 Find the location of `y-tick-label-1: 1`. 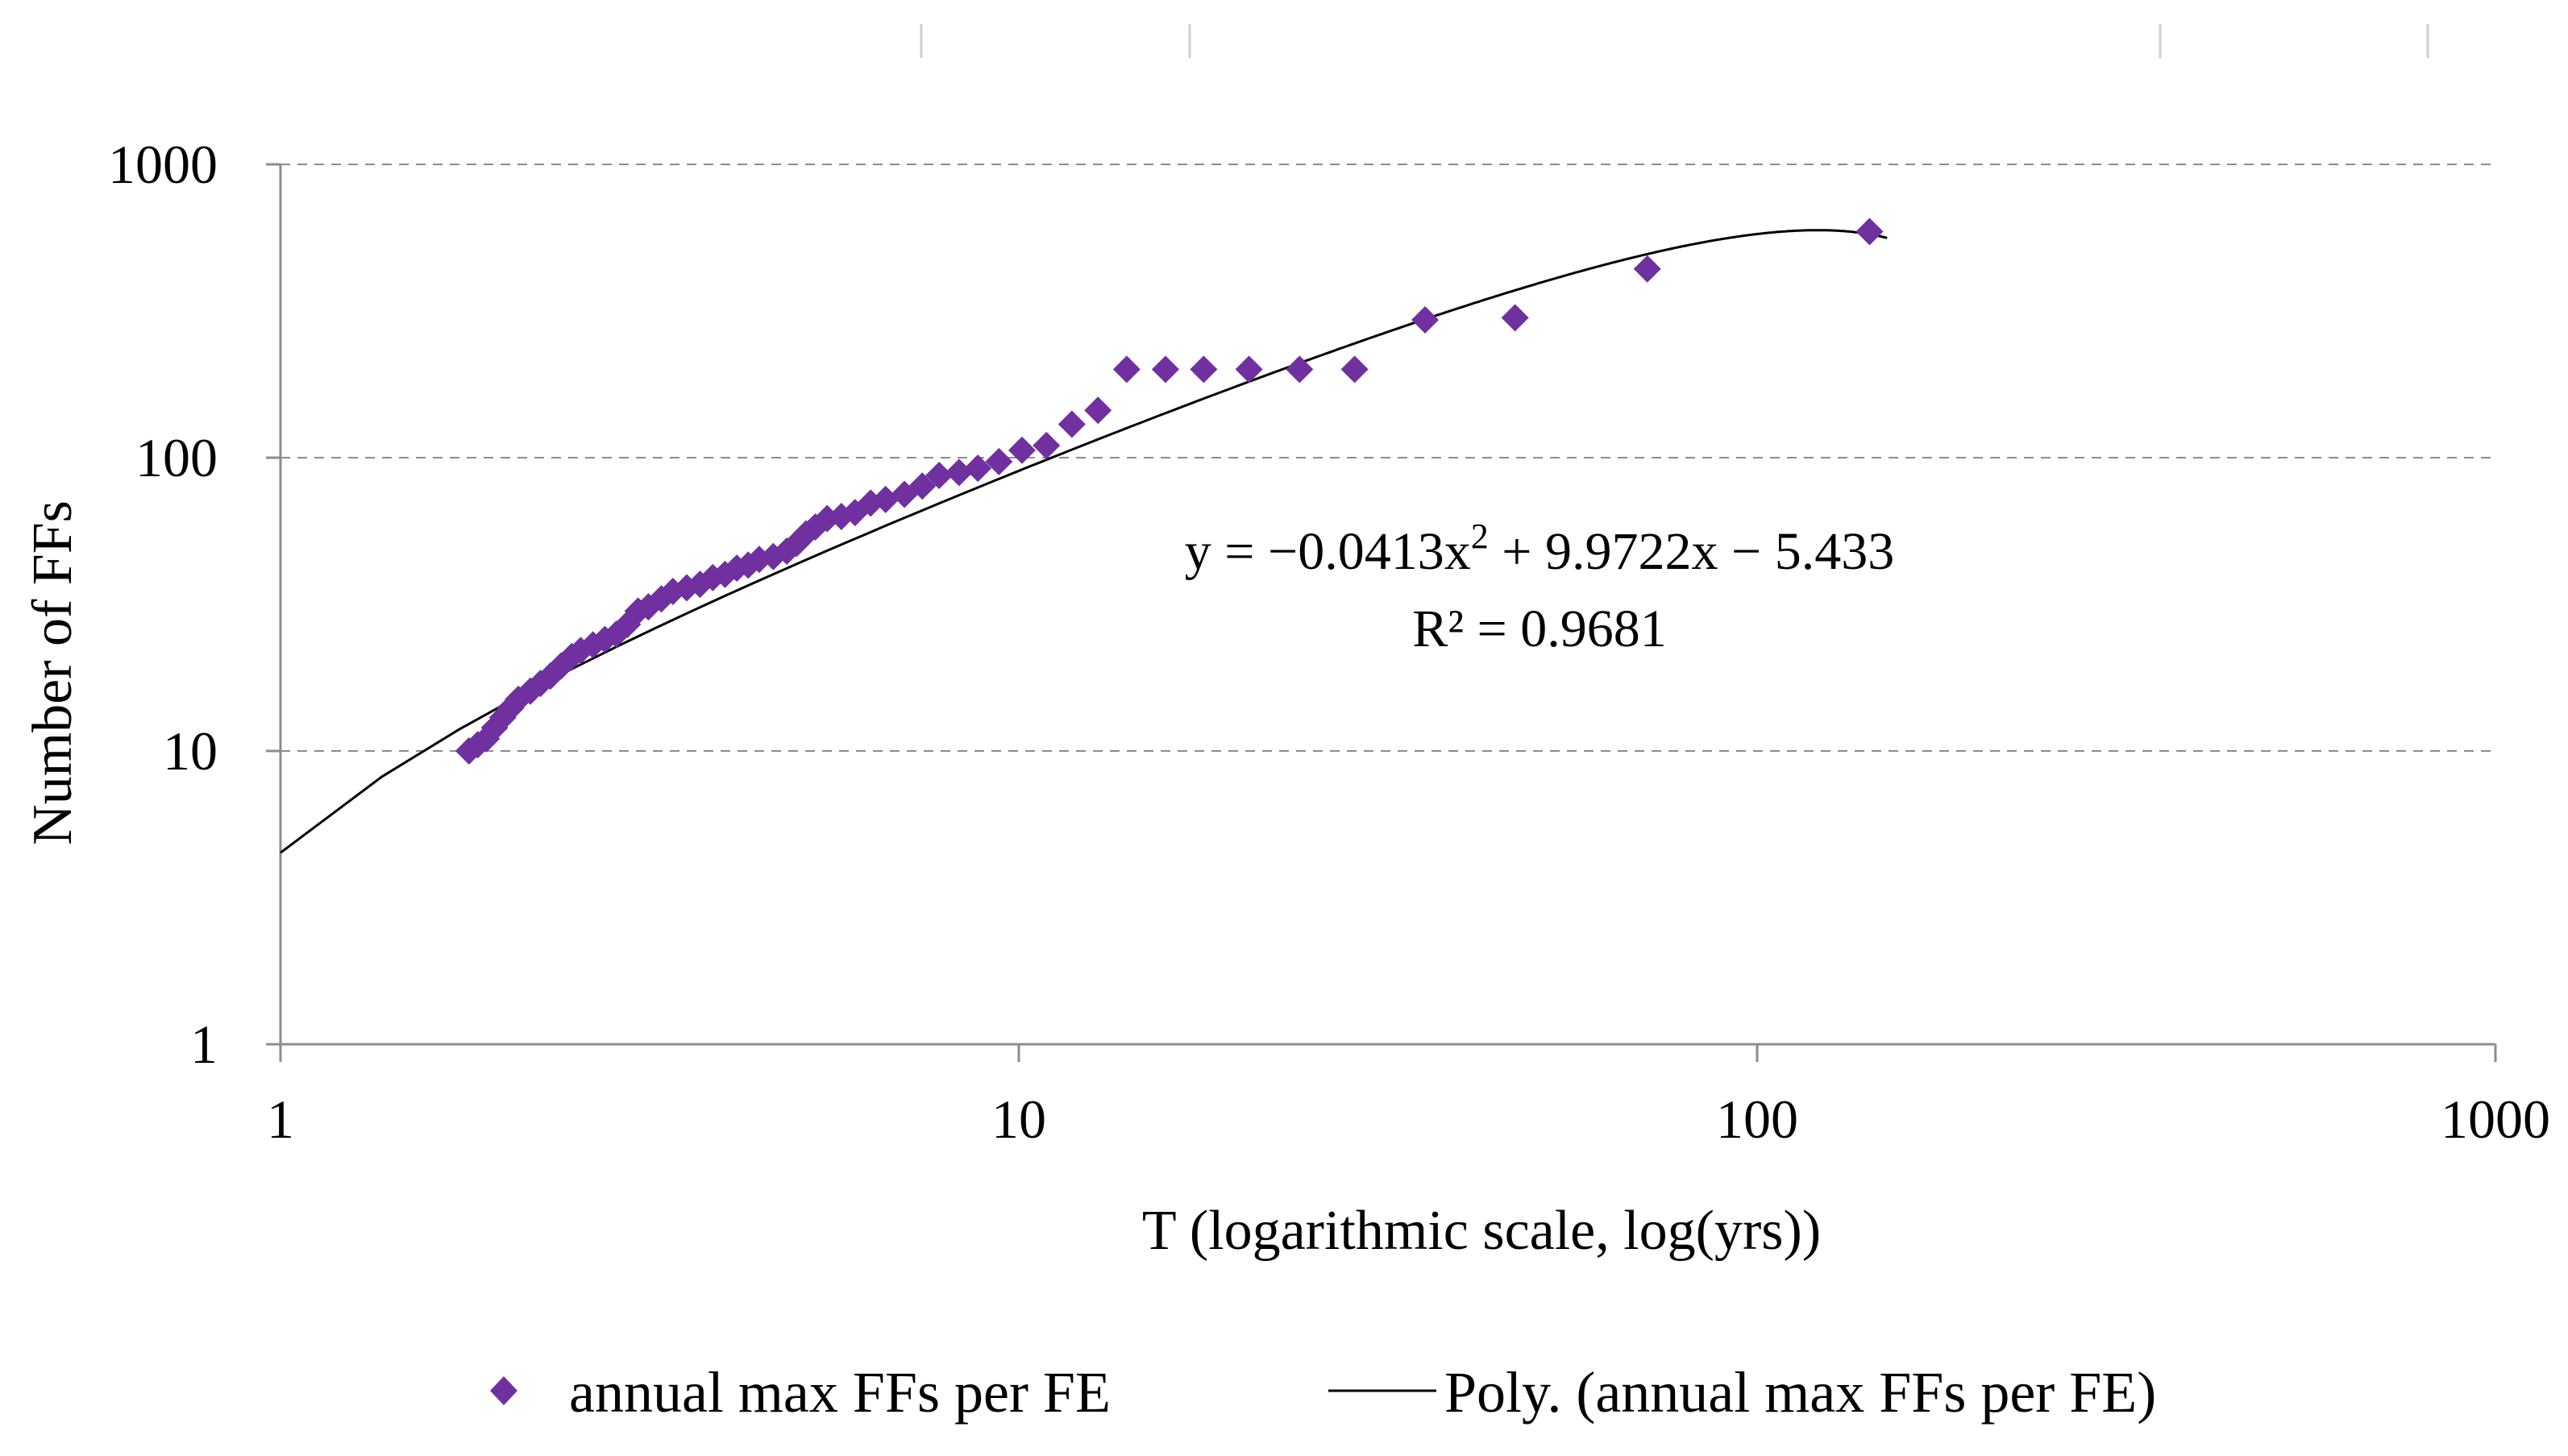

y-tick-label-1: 1 is located at coordinates (204, 1044).